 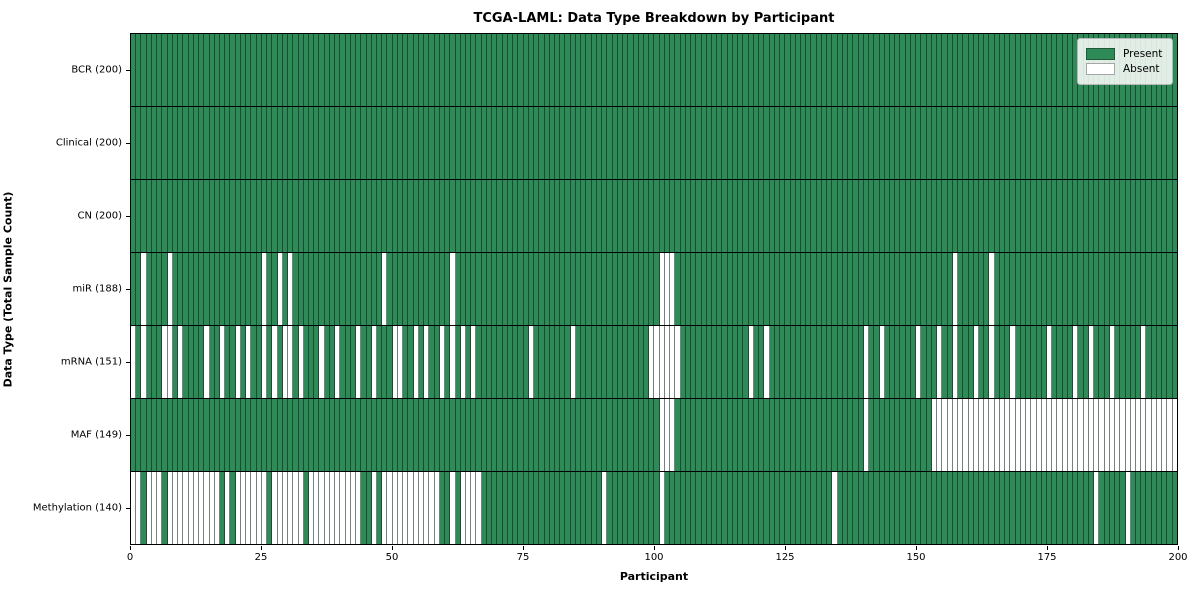 What do you see at coordinates (1141, 69) in the screenshot?
I see `legend-label-absent: Absent` at bounding box center [1141, 69].